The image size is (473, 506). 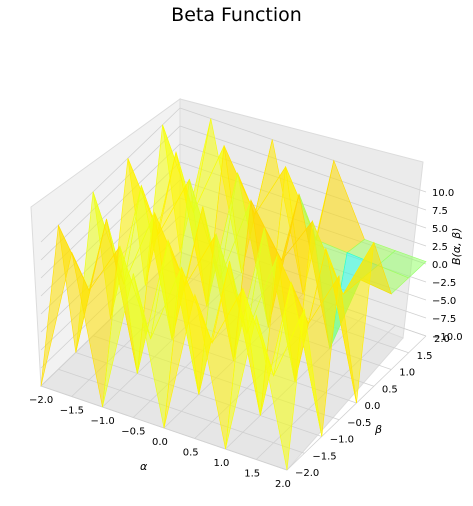 What do you see at coordinates (425, 356) in the screenshot?
I see `y-tick-label: 1.5` at bounding box center [425, 356].